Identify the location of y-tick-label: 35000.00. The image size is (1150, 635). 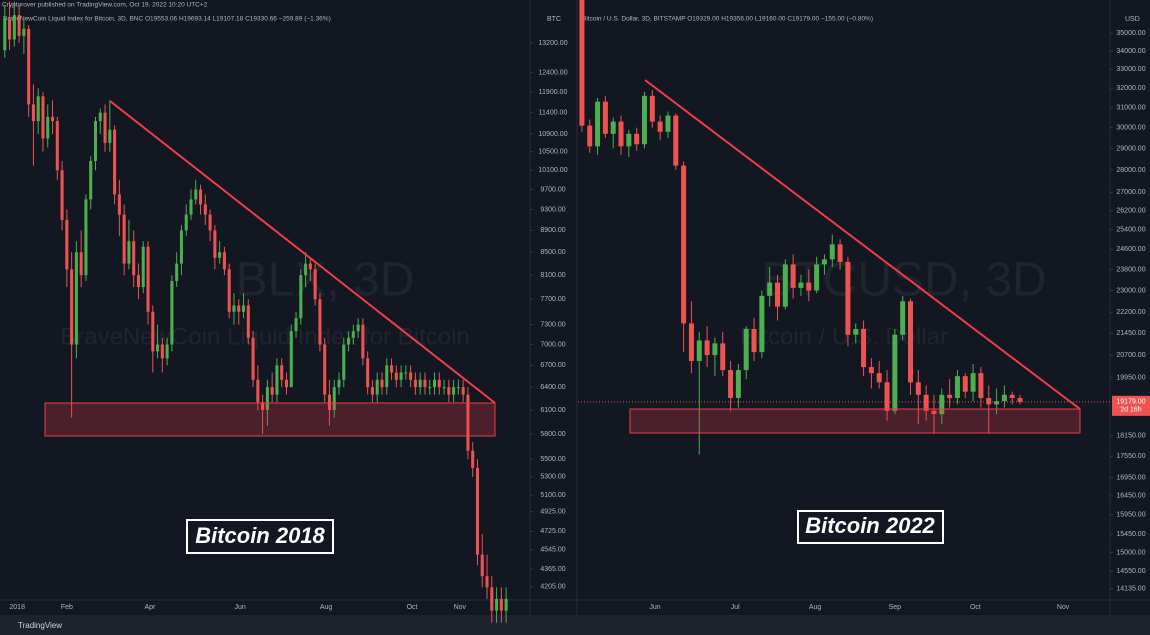
(1130, 33).